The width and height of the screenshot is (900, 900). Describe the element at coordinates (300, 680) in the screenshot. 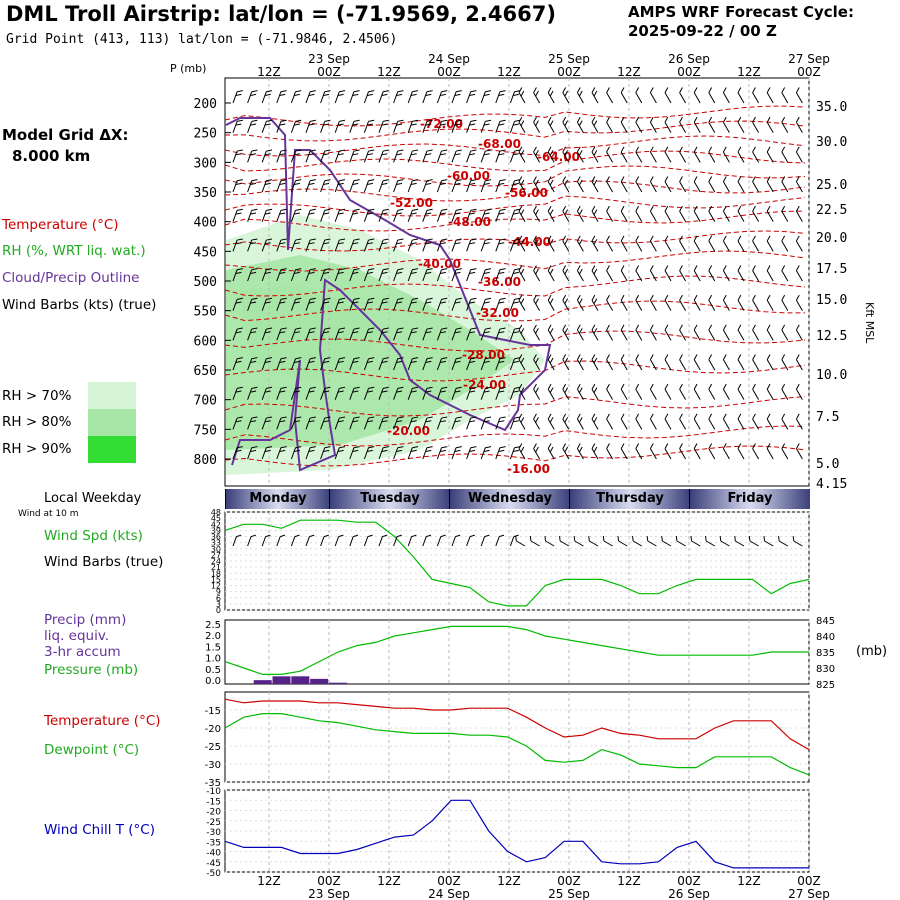

I see `precip-bar` at that location.